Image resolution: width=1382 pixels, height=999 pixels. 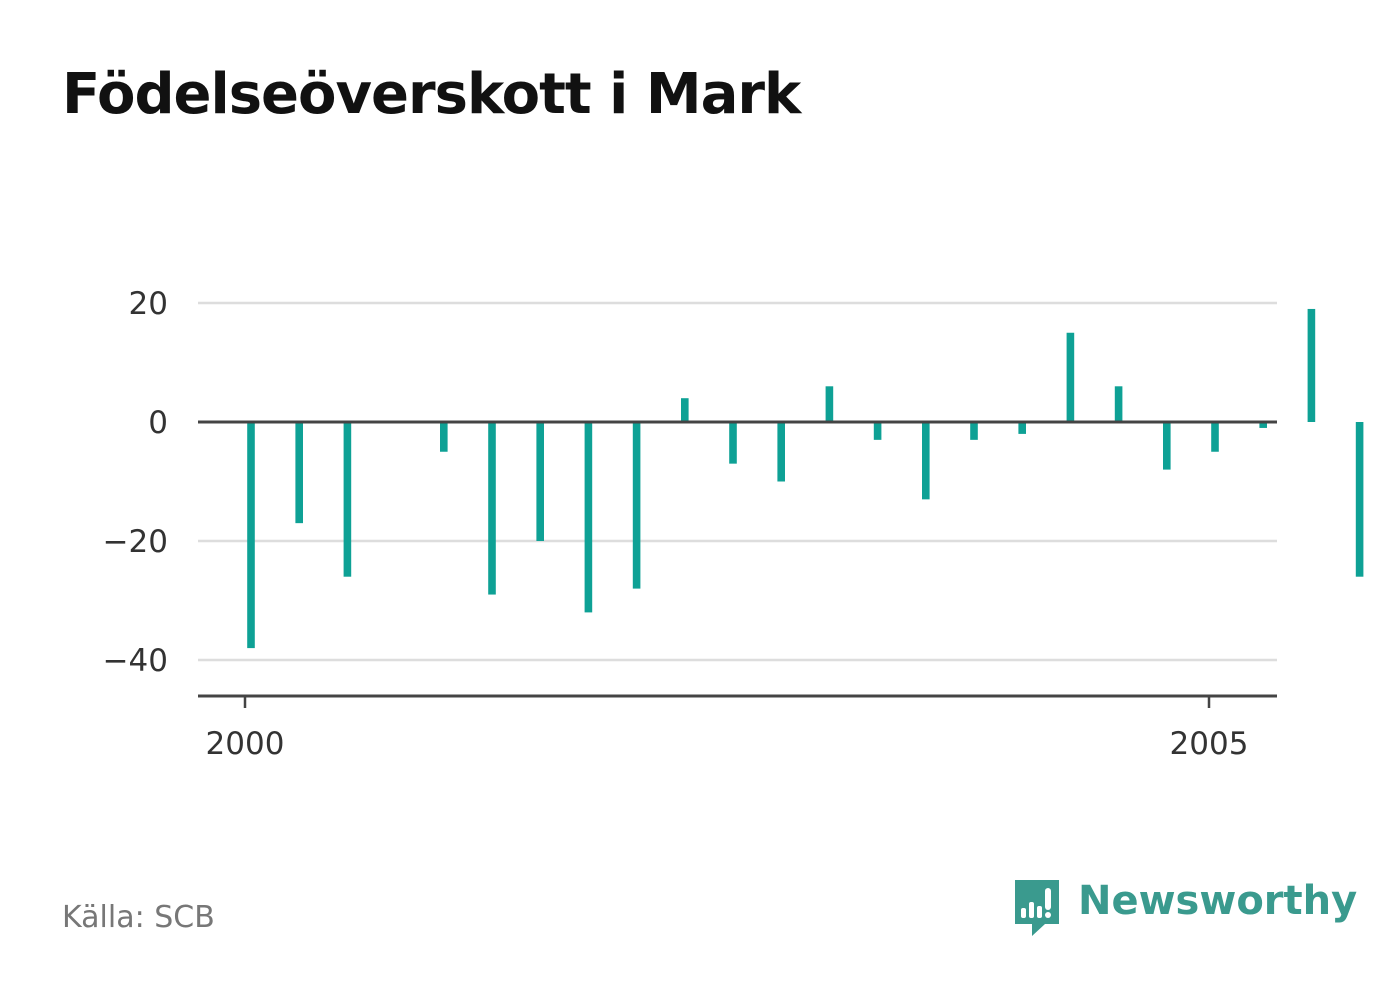 I want to click on brand-logo: Newsworthy, so click(x=1184, y=909).